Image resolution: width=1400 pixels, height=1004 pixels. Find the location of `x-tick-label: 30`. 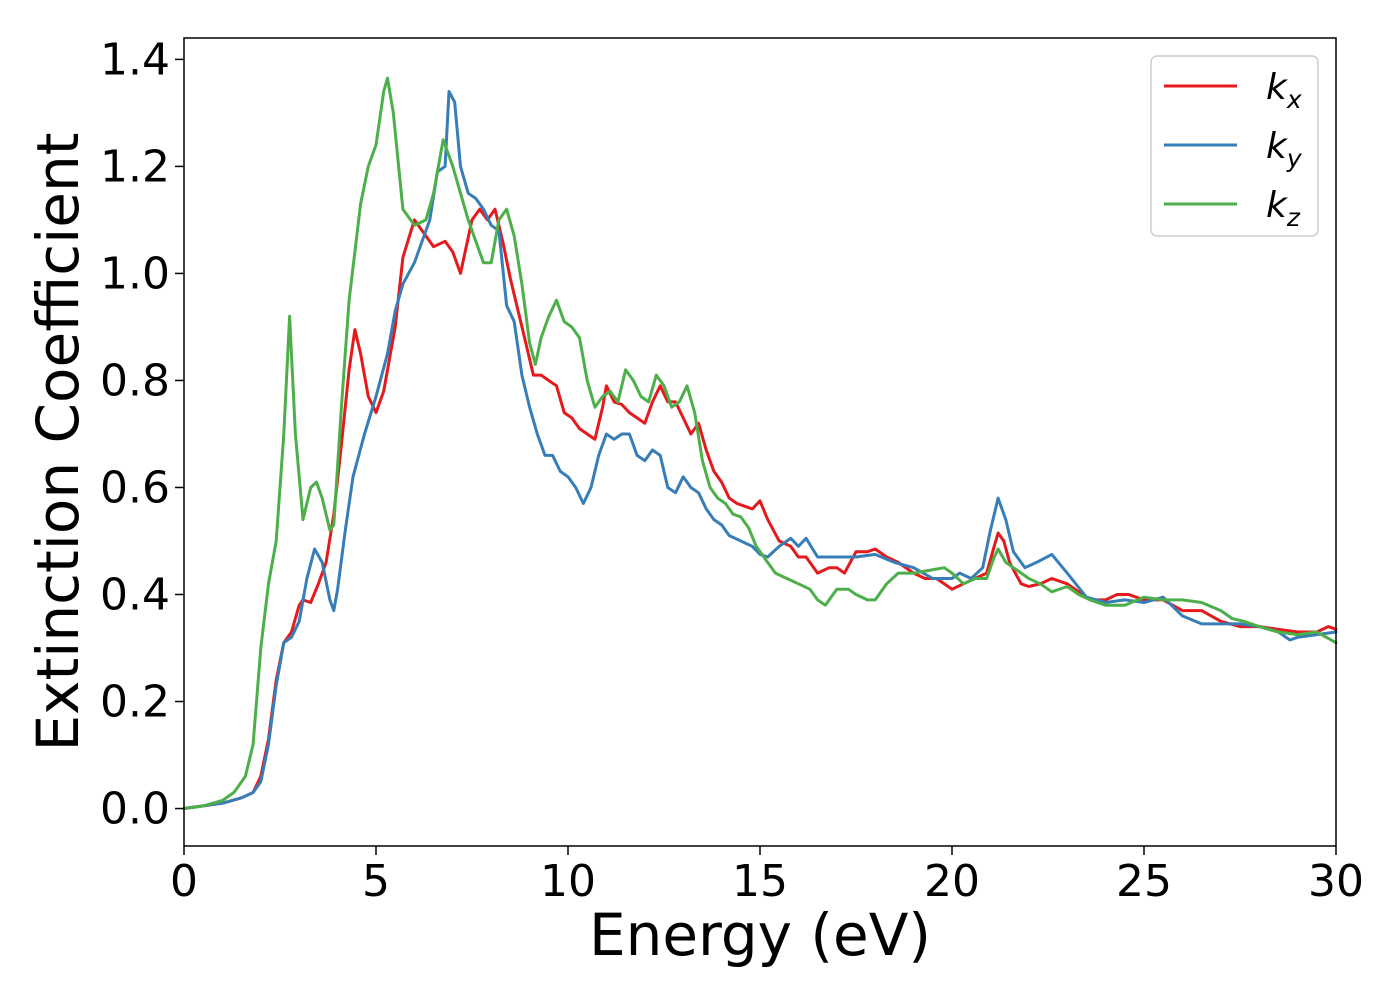

x-tick-label: 30 is located at coordinates (1336, 881).